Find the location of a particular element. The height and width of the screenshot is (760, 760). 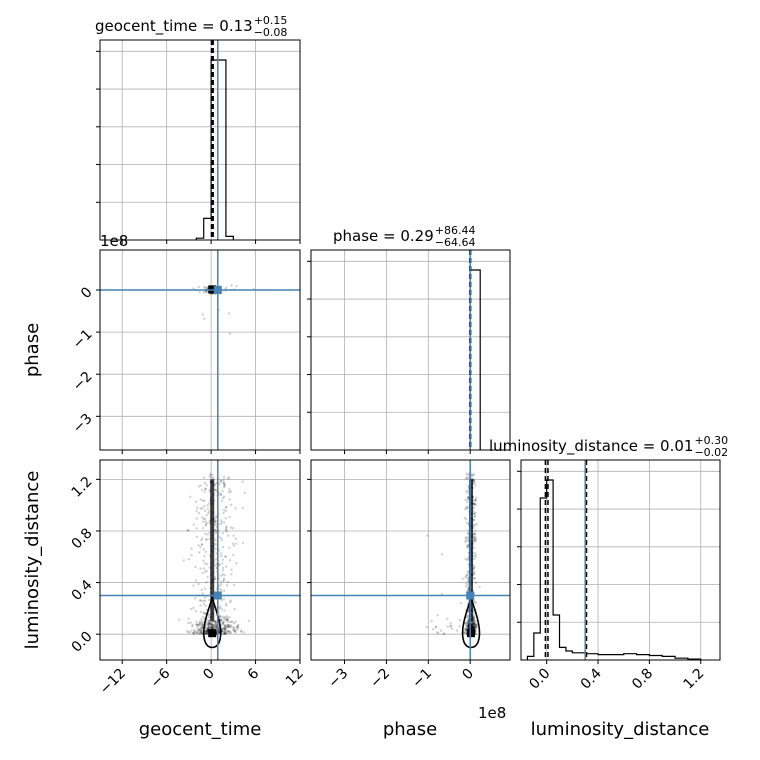

x-tick-label-phase: −2 is located at coordinates (380, 679).